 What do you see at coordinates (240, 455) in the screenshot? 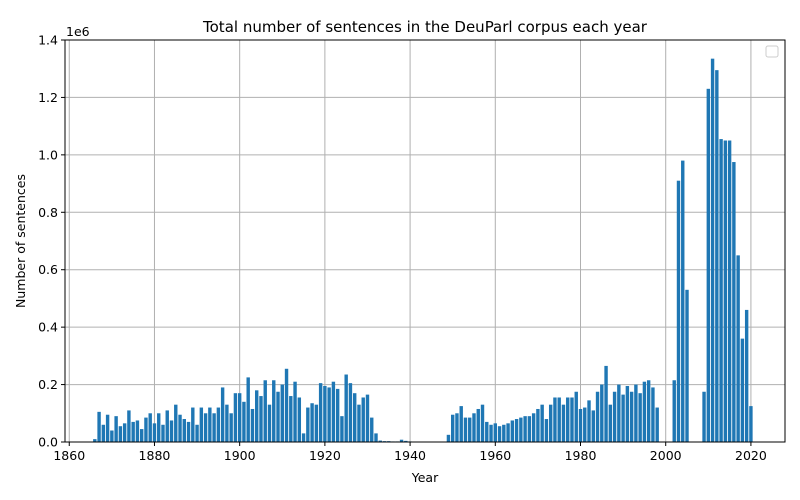
I see `x-tick-label: 1900` at bounding box center [240, 455].